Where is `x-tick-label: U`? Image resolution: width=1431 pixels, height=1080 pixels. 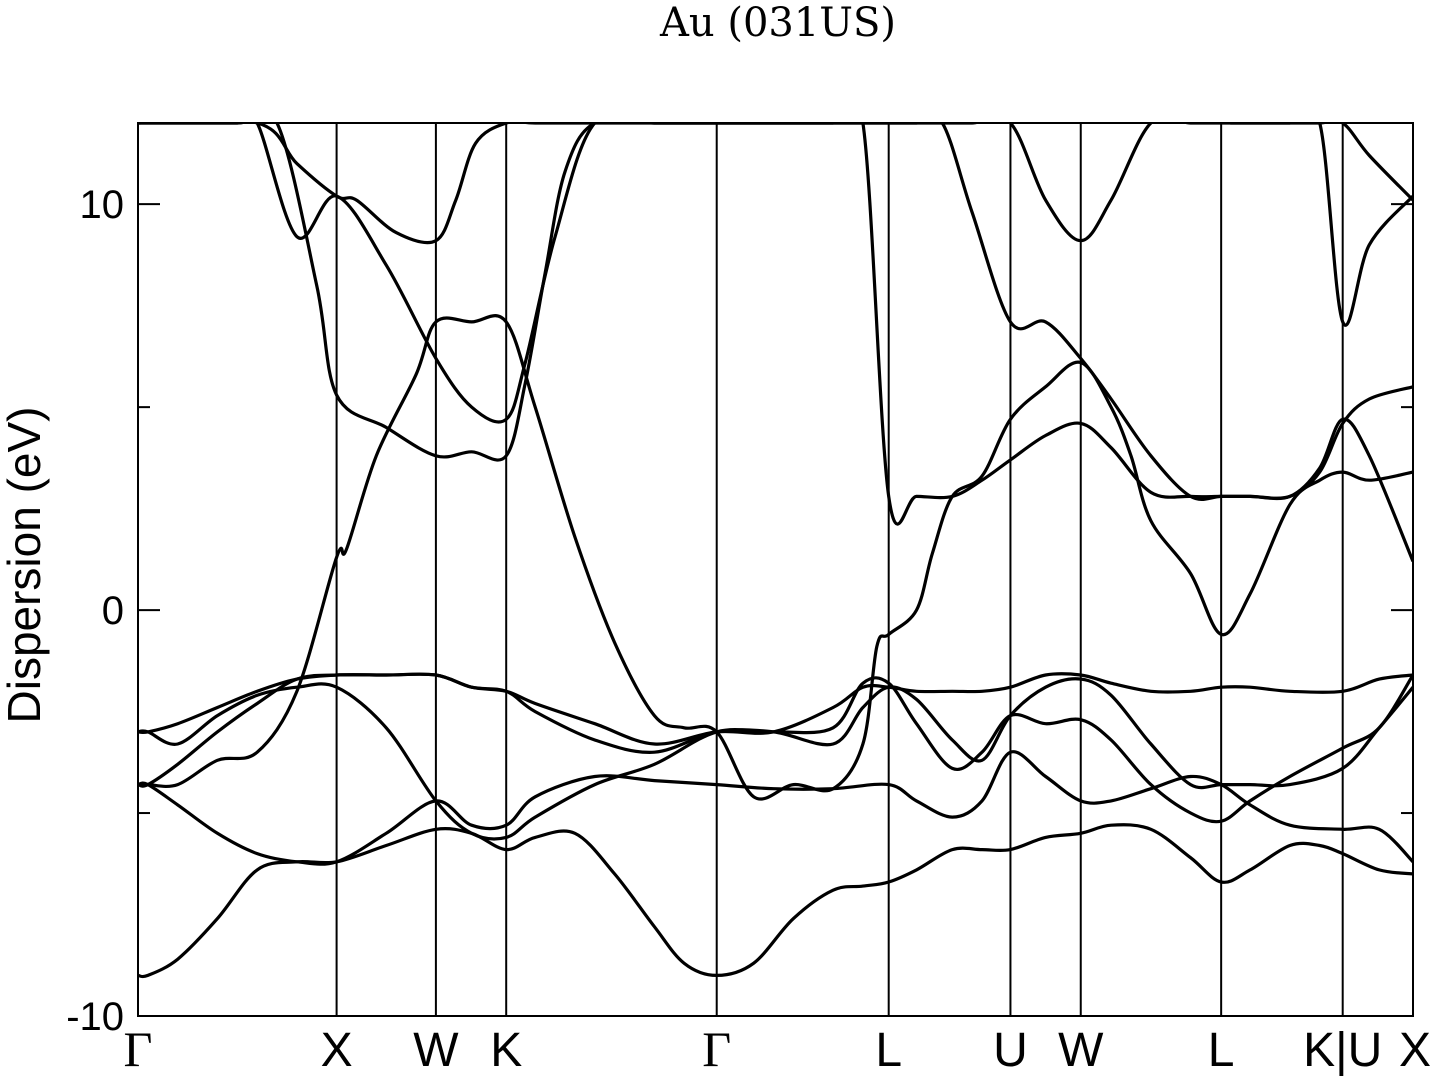 x-tick-label: U is located at coordinates (1010, 1050).